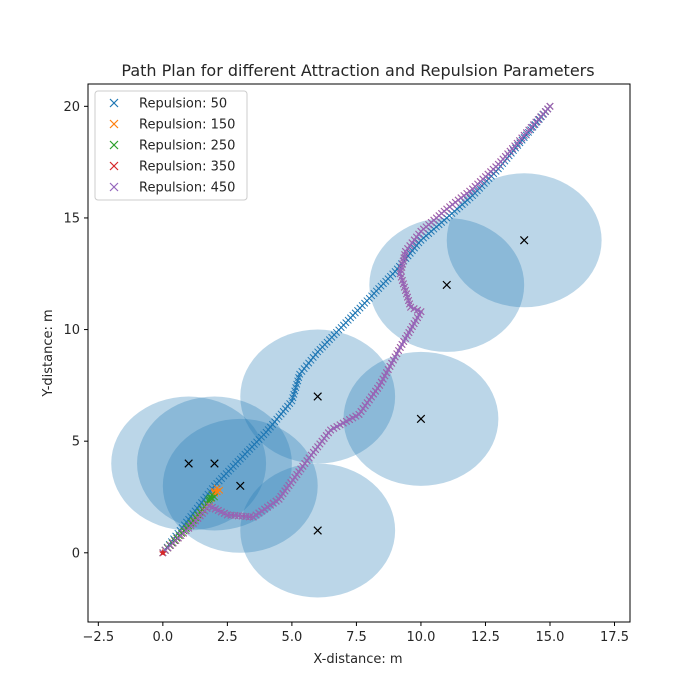  Describe the element at coordinates (183, 104) in the screenshot. I see `legend-label: Repulsion: 50` at that location.